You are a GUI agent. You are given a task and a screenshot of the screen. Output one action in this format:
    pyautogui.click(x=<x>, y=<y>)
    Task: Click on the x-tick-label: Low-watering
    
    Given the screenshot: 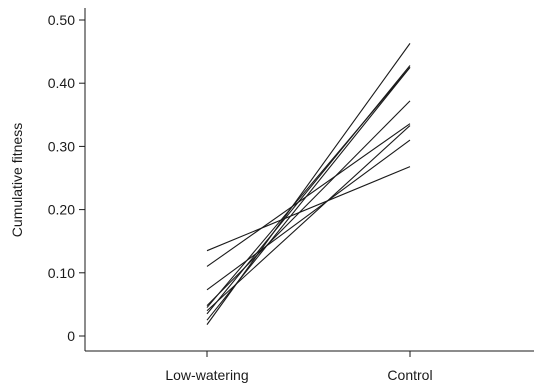 What is the action you would take?
    pyautogui.click(x=206, y=375)
    